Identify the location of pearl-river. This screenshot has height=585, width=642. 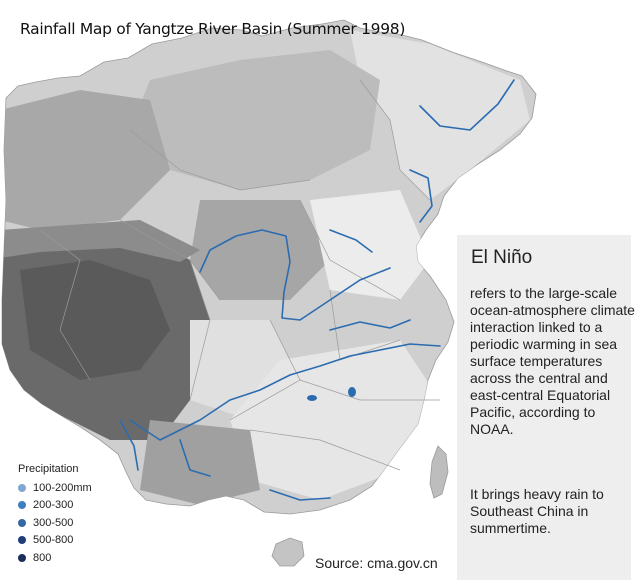
(300, 495).